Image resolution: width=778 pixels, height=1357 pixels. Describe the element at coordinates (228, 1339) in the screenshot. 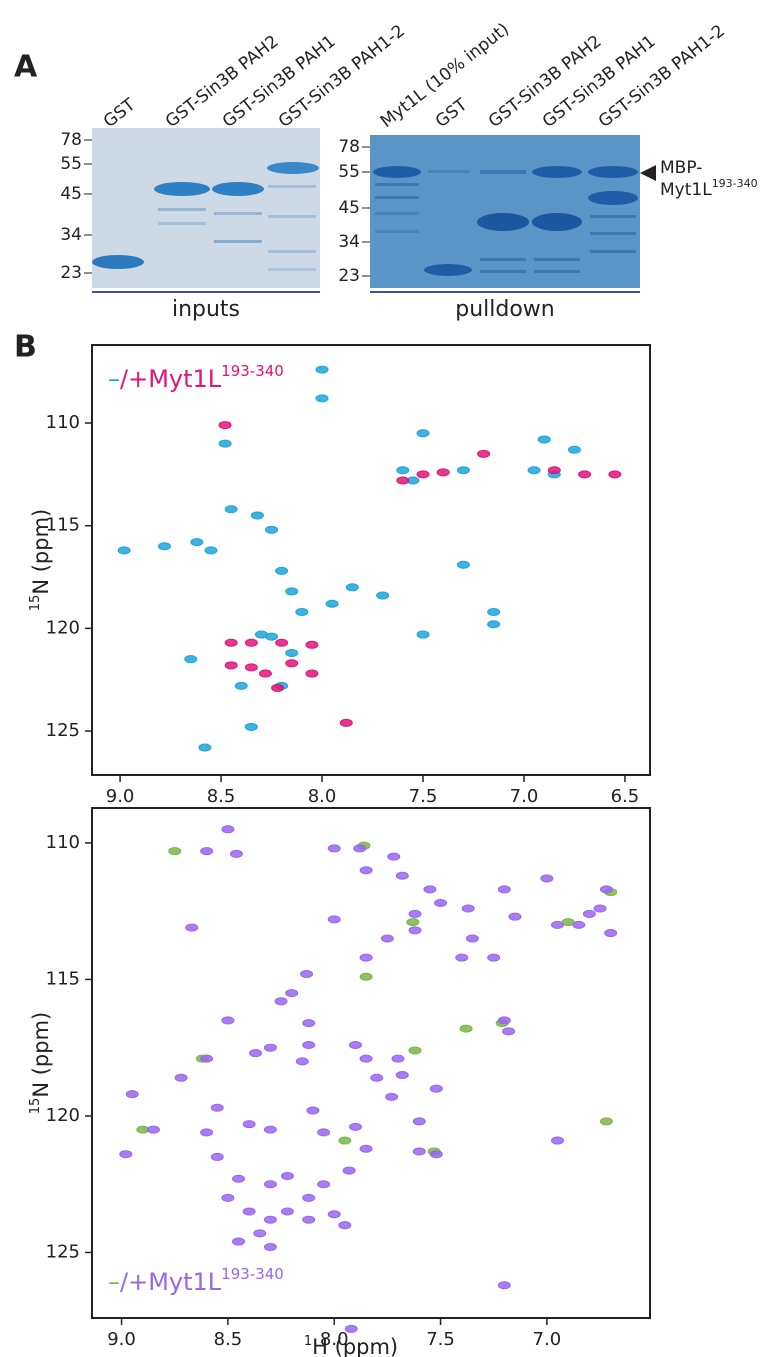

I see `x-tick-label: 8.5` at that location.